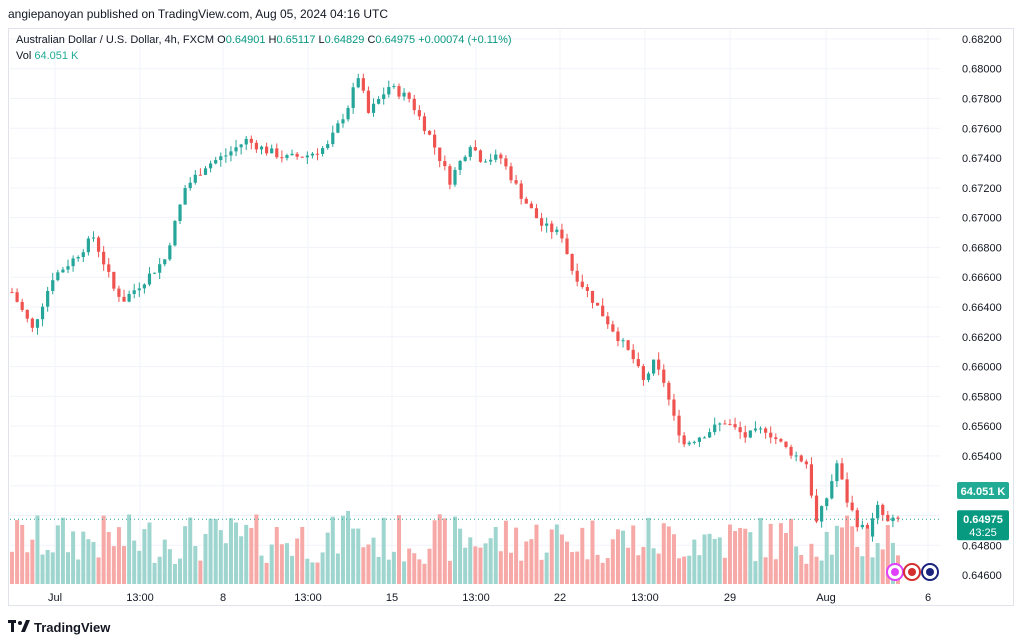  Describe the element at coordinates (24, 56) in the screenshot. I see `volume-label: Vol` at that location.